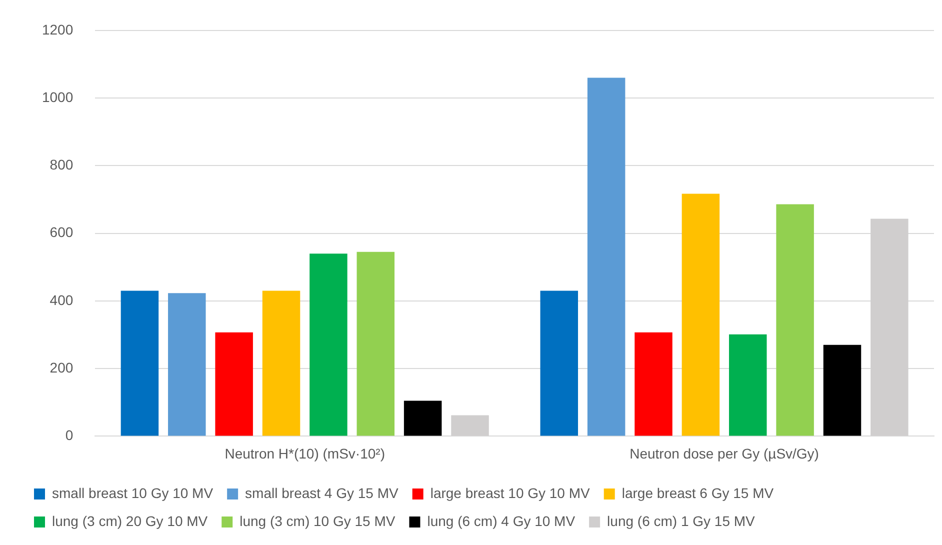 The width and height of the screenshot is (942, 545). Describe the element at coordinates (62, 164) in the screenshot. I see `y-tick-label: 800` at that location.